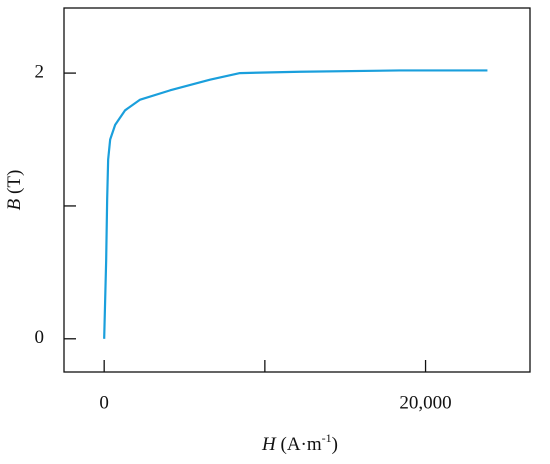 This screenshot has height=464, width=550. I want to click on x-label-exponent: -1, so click(327, 438).